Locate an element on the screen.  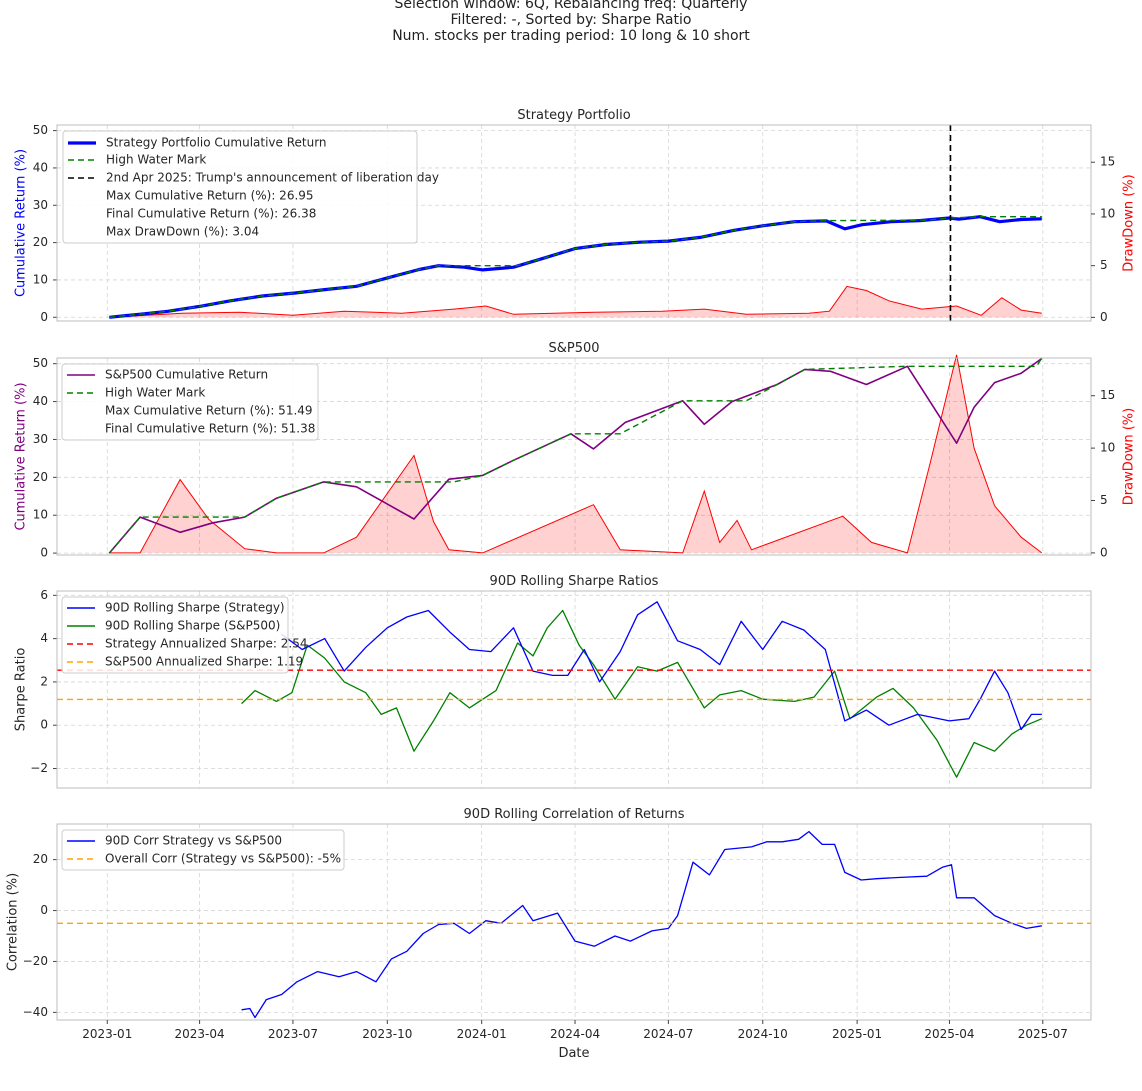
sp500-cumulative-line is located at coordinates (575, 455).